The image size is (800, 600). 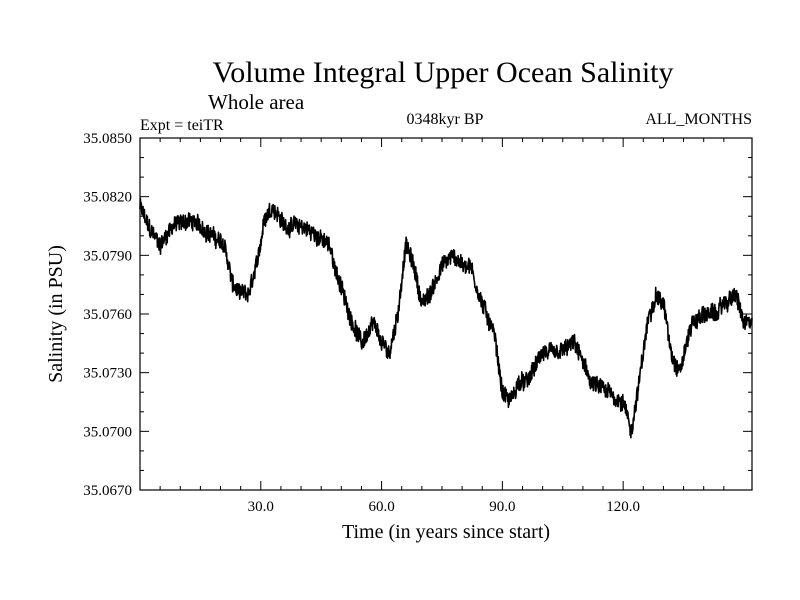 What do you see at coordinates (107, 315) in the screenshot?
I see `y-tick-label: 35.0760` at bounding box center [107, 315].